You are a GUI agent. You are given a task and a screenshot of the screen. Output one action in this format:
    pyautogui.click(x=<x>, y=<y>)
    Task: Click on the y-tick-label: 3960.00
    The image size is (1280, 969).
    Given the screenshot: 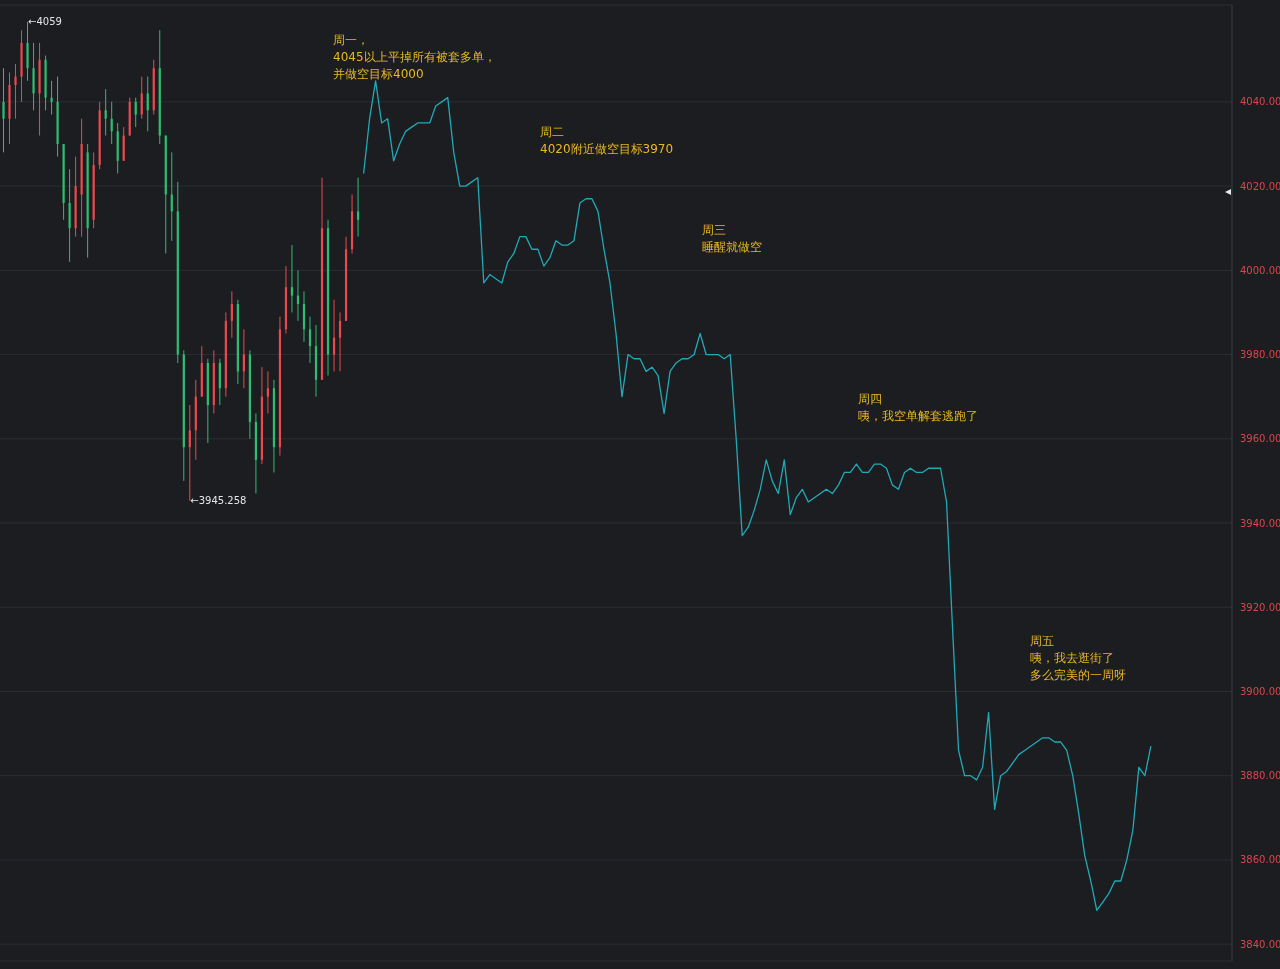 What is the action you would take?
    pyautogui.click(x=1260, y=439)
    